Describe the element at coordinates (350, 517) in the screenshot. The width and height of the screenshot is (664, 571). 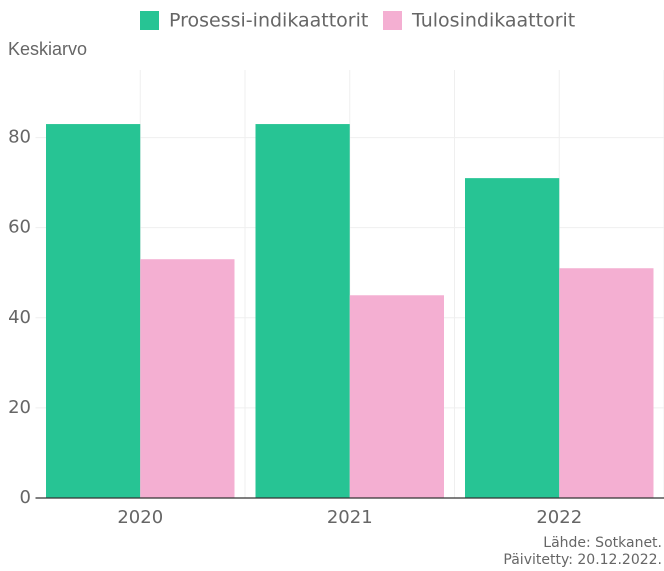
I see `x-tick-label: 2021` at that location.